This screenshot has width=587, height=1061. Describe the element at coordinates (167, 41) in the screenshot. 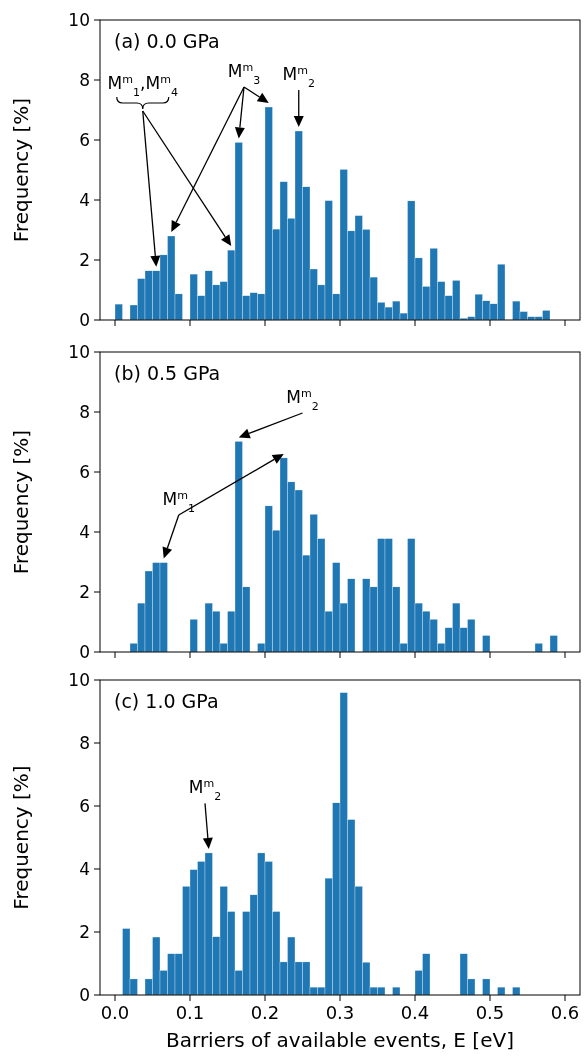

I see `text: (a) 0.0 GPa` at that location.